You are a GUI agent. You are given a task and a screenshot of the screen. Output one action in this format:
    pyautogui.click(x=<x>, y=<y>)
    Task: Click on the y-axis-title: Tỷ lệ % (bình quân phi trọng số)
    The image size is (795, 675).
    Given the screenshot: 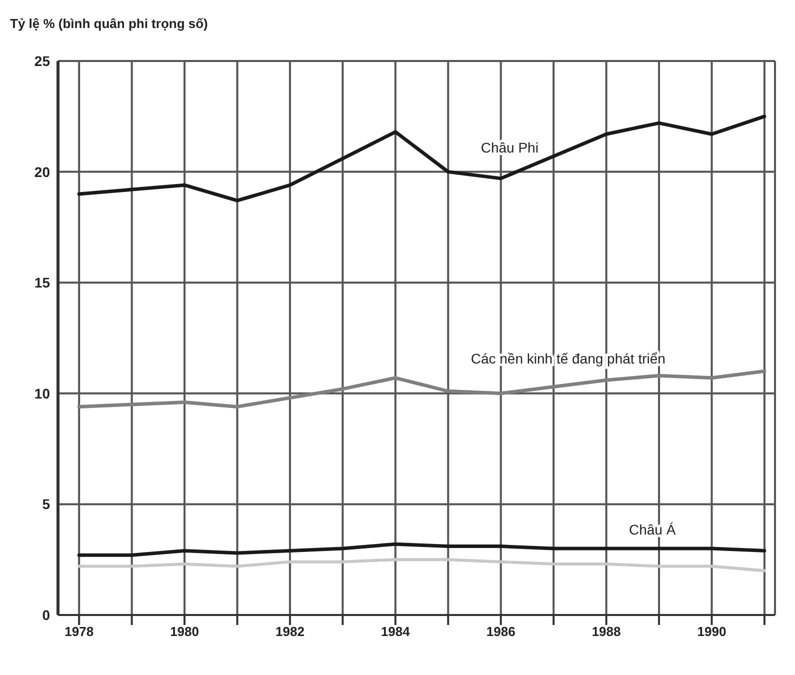 What is the action you would take?
    pyautogui.click(x=109, y=24)
    